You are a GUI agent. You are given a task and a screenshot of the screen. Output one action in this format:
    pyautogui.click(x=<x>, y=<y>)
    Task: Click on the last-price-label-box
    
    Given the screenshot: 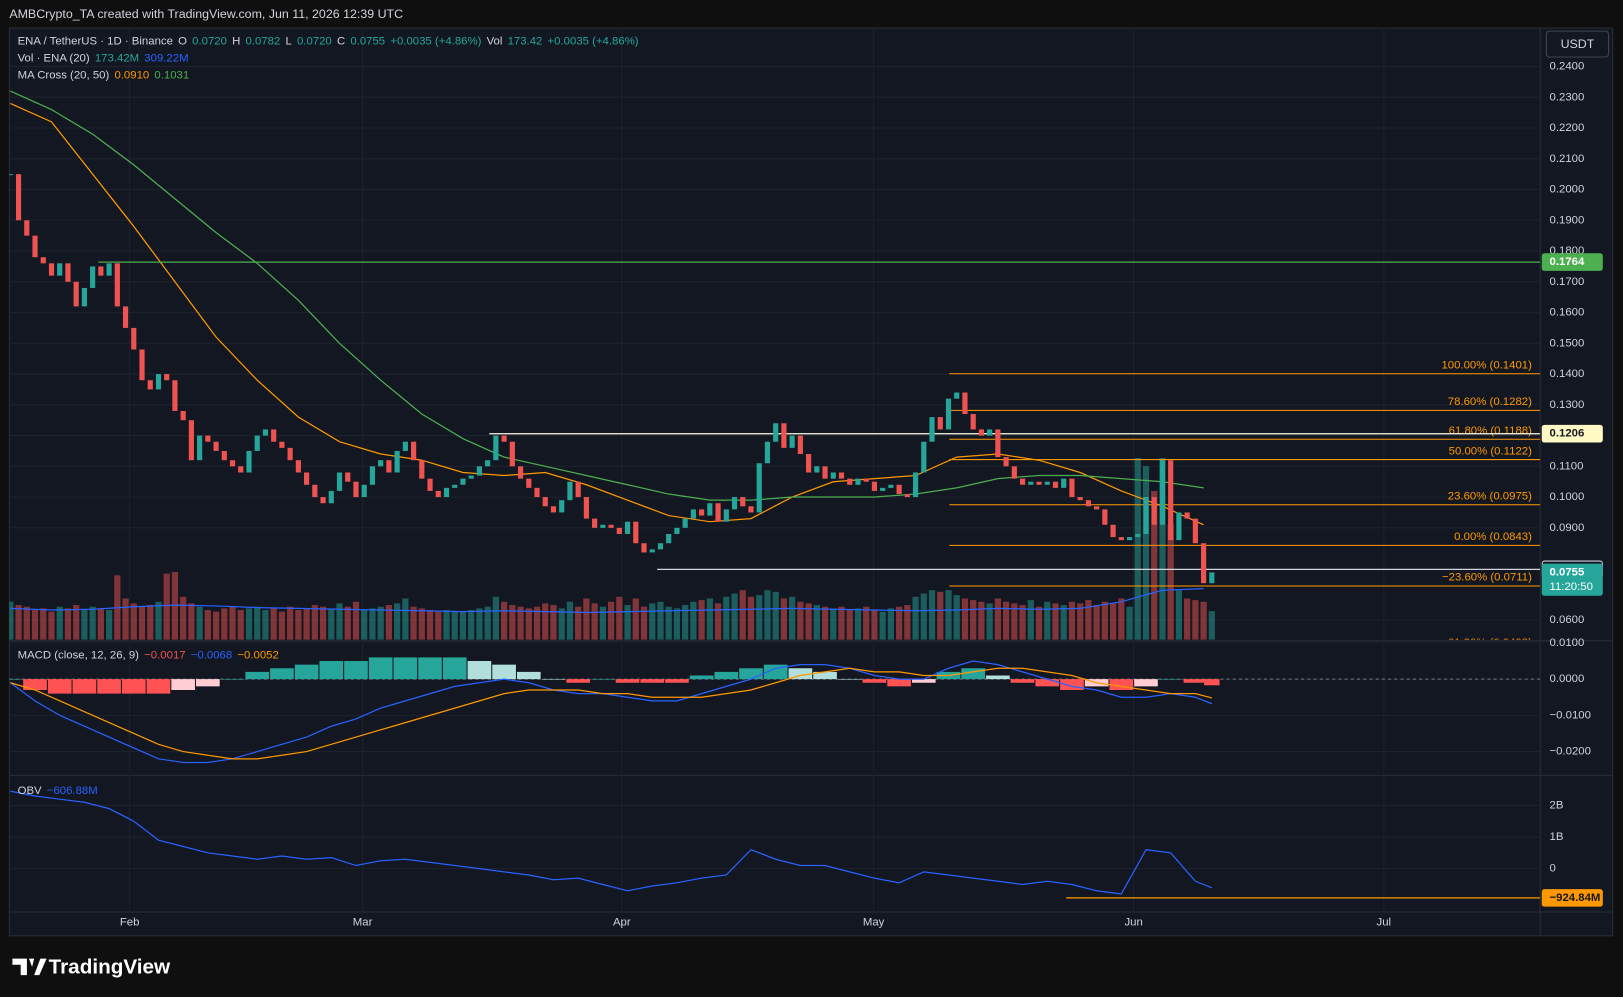 What is the action you would take?
    pyautogui.click(x=1572, y=579)
    